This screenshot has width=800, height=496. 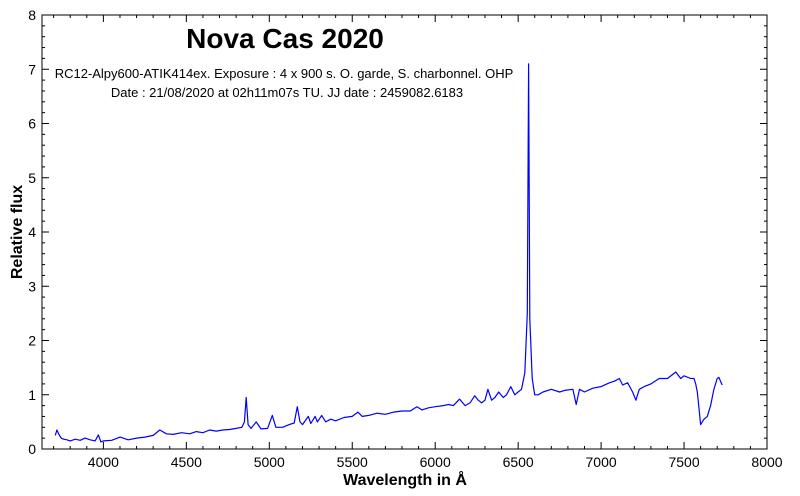 What do you see at coordinates (32, 69) in the screenshot?
I see `y-tick-label: 7` at bounding box center [32, 69].